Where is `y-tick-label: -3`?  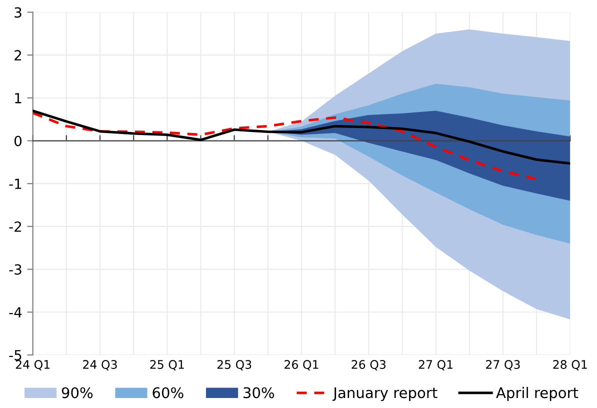
y-tick-label: -3 is located at coordinates (15, 269).